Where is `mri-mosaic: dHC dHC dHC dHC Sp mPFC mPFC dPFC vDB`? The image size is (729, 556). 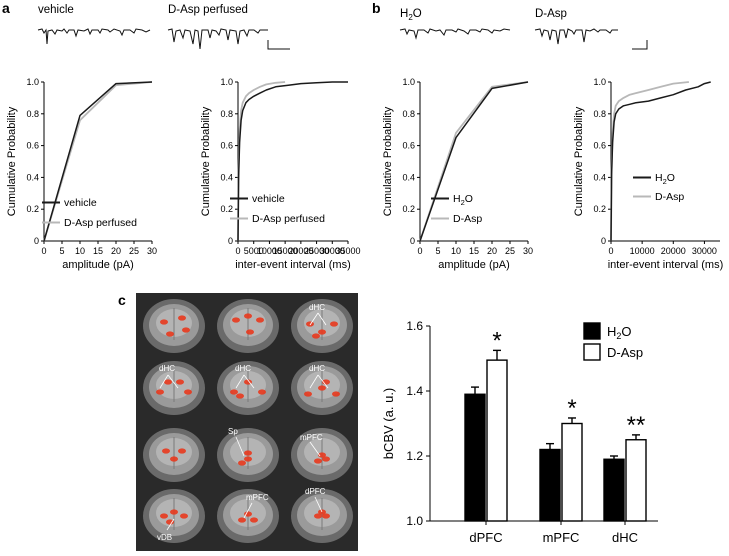 mri-mosaic: dHC dHC dHC dHC Sp mPFC mPFC dPFC vDB is located at coordinates (247, 422).